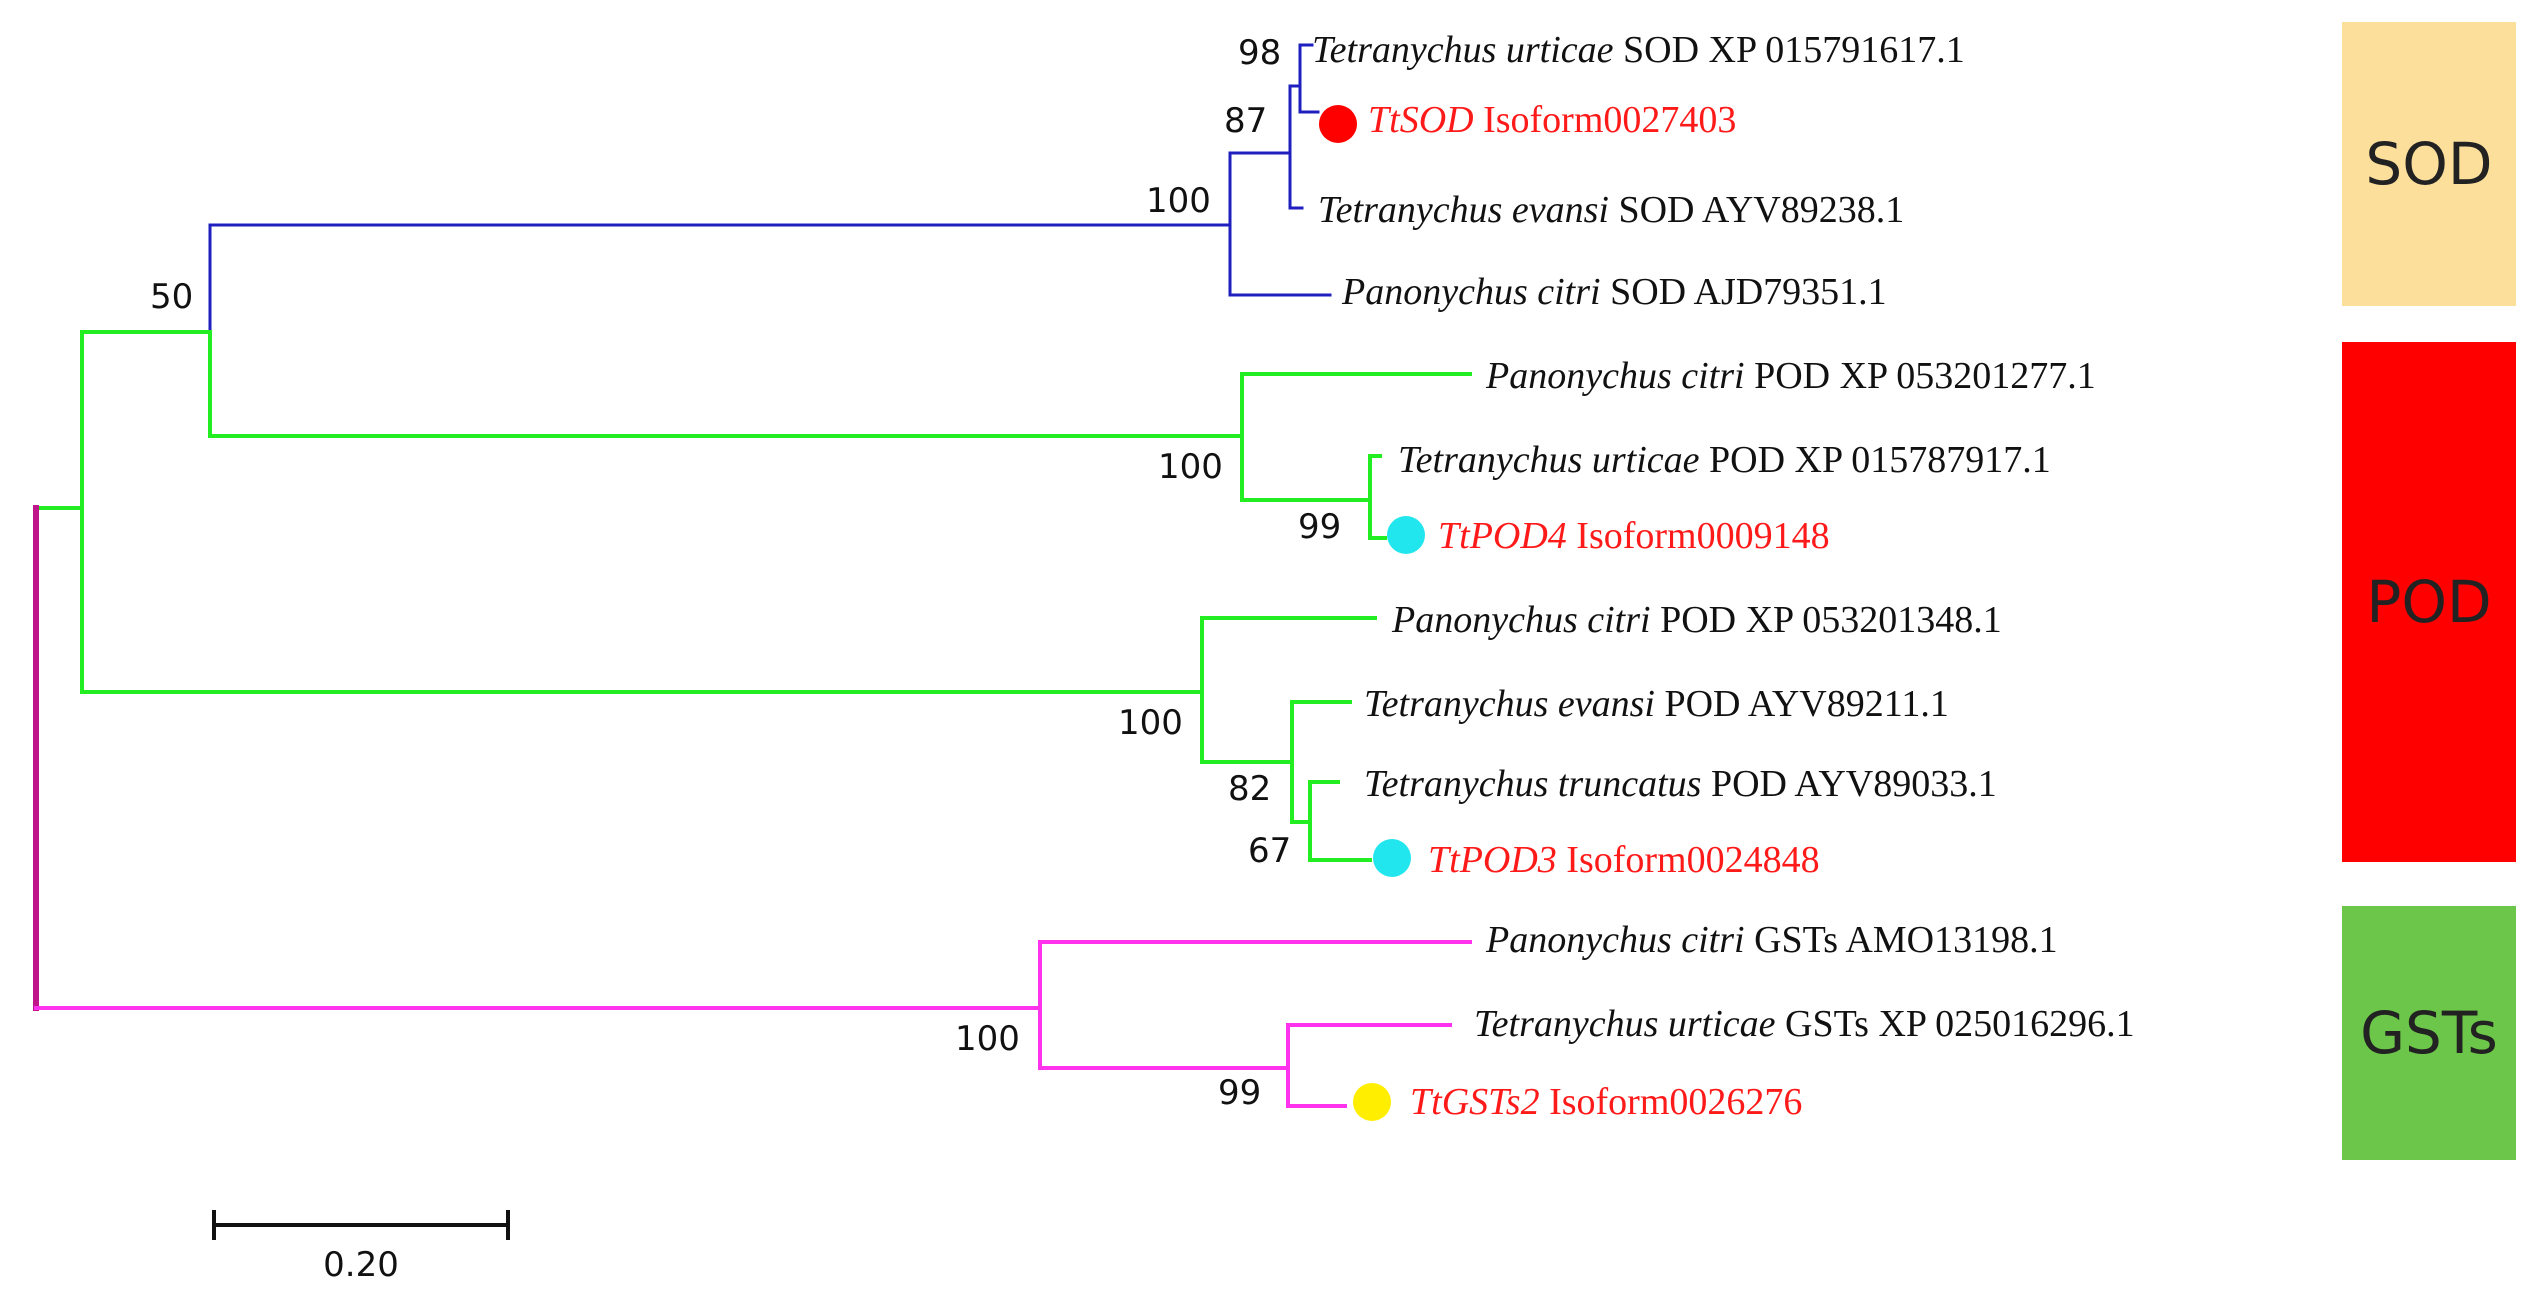 Image resolution: width=2538 pixels, height=1294 pixels. Describe the element at coordinates (1372, 1102) in the screenshot. I see `yellow-circle-icon` at that location.